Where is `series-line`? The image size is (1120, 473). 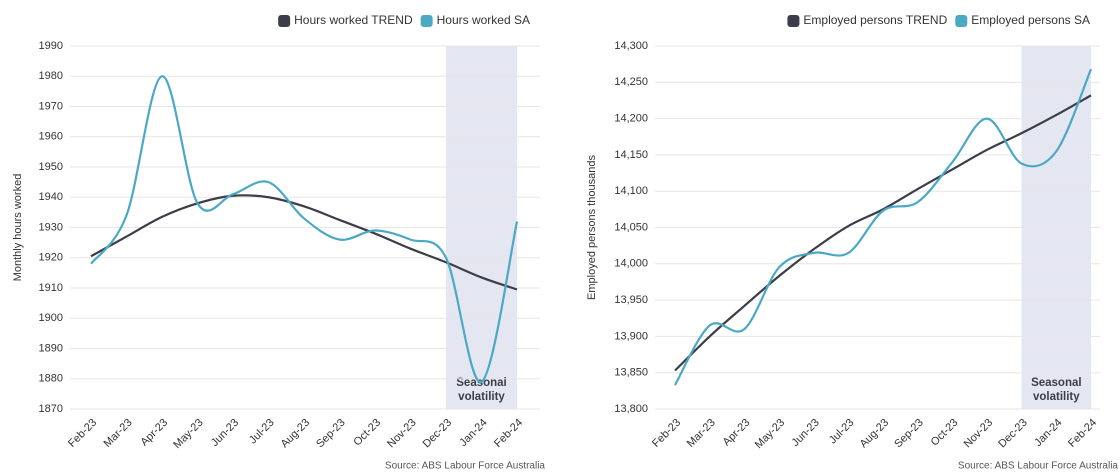
series-line is located at coordinates (304, 242).